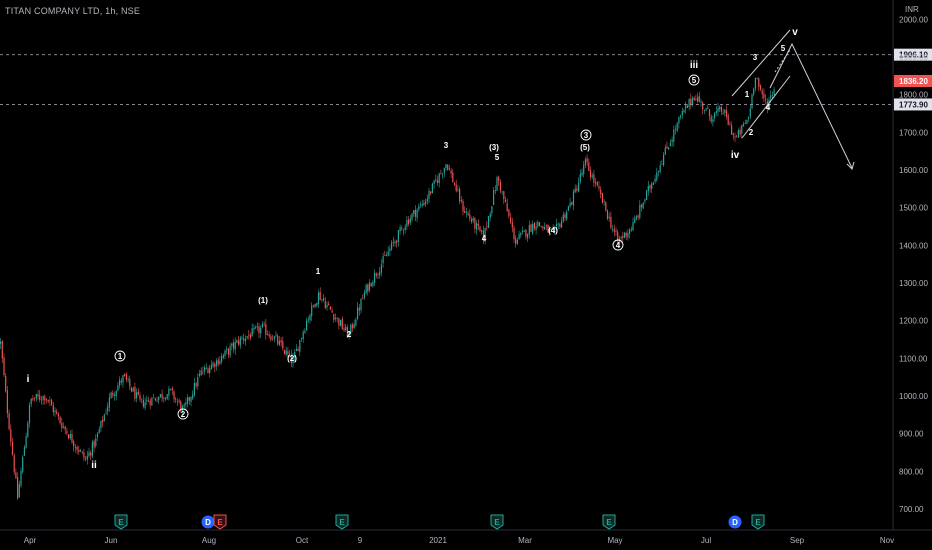  Describe the element at coordinates (52, 11) in the screenshot. I see `symbol-name: TITAN COMPANY LTD` at that location.